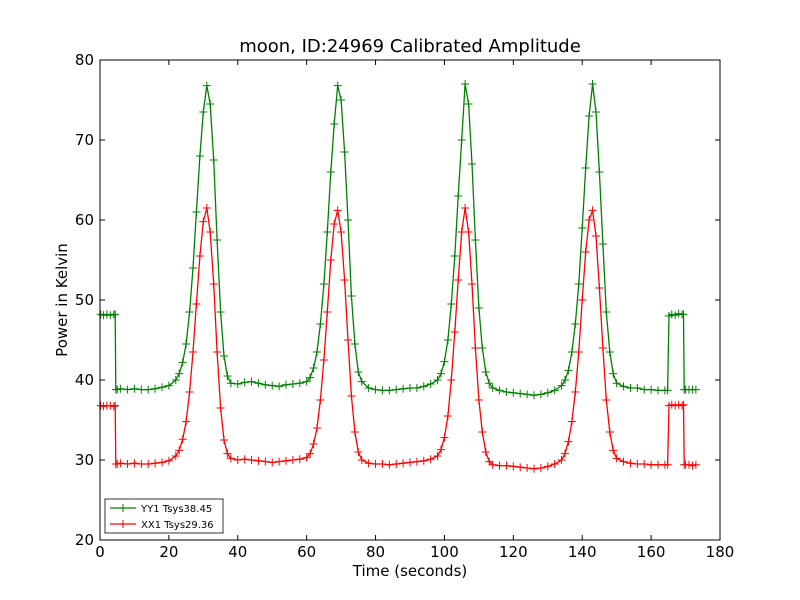 The width and height of the screenshot is (800, 600). I want to click on y-tick-label: 40, so click(84, 380).